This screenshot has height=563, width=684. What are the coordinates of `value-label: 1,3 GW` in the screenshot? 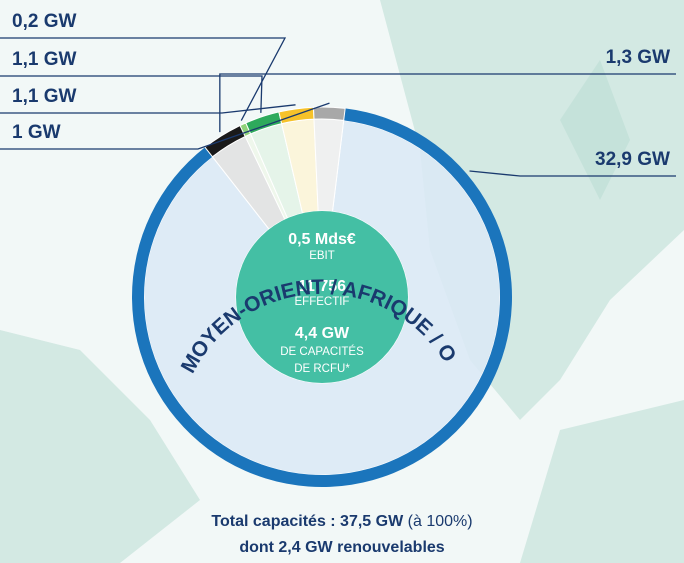 It's located at (638, 57).